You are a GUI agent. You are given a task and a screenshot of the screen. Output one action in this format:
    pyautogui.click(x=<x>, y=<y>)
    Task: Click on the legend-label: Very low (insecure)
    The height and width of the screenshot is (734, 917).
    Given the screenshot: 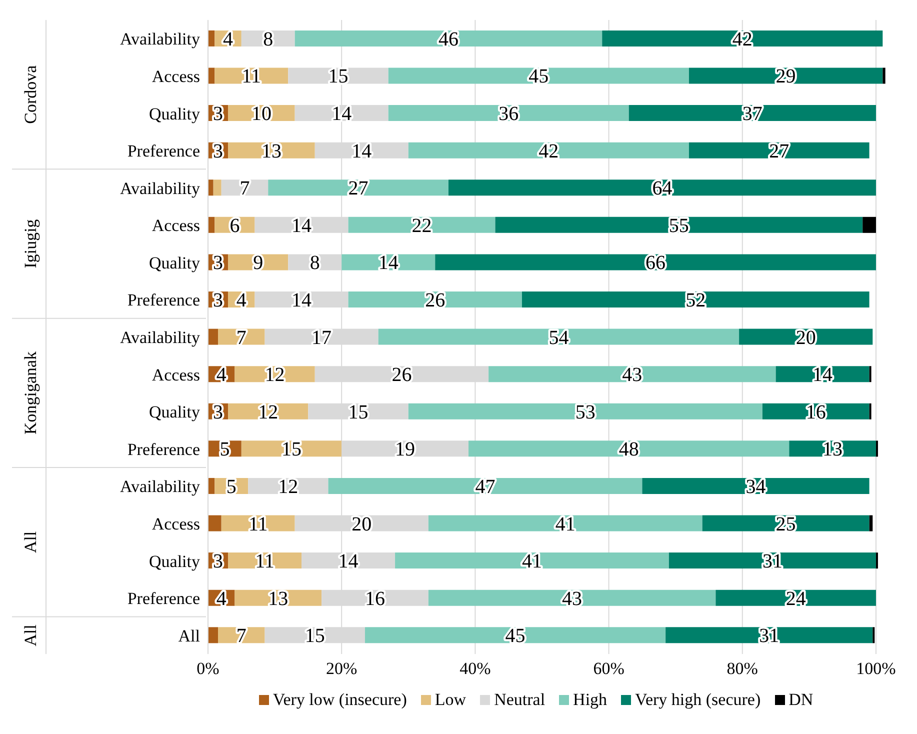 What is the action you would take?
    pyautogui.click(x=339, y=700)
    